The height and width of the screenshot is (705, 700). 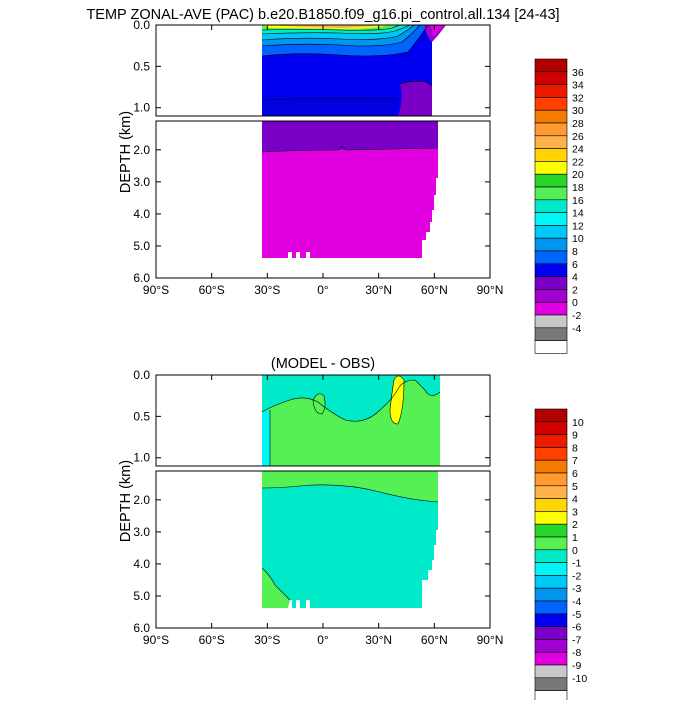 What do you see at coordinates (578, 188) in the screenshot?
I see `colorbar-label: 18` at bounding box center [578, 188].